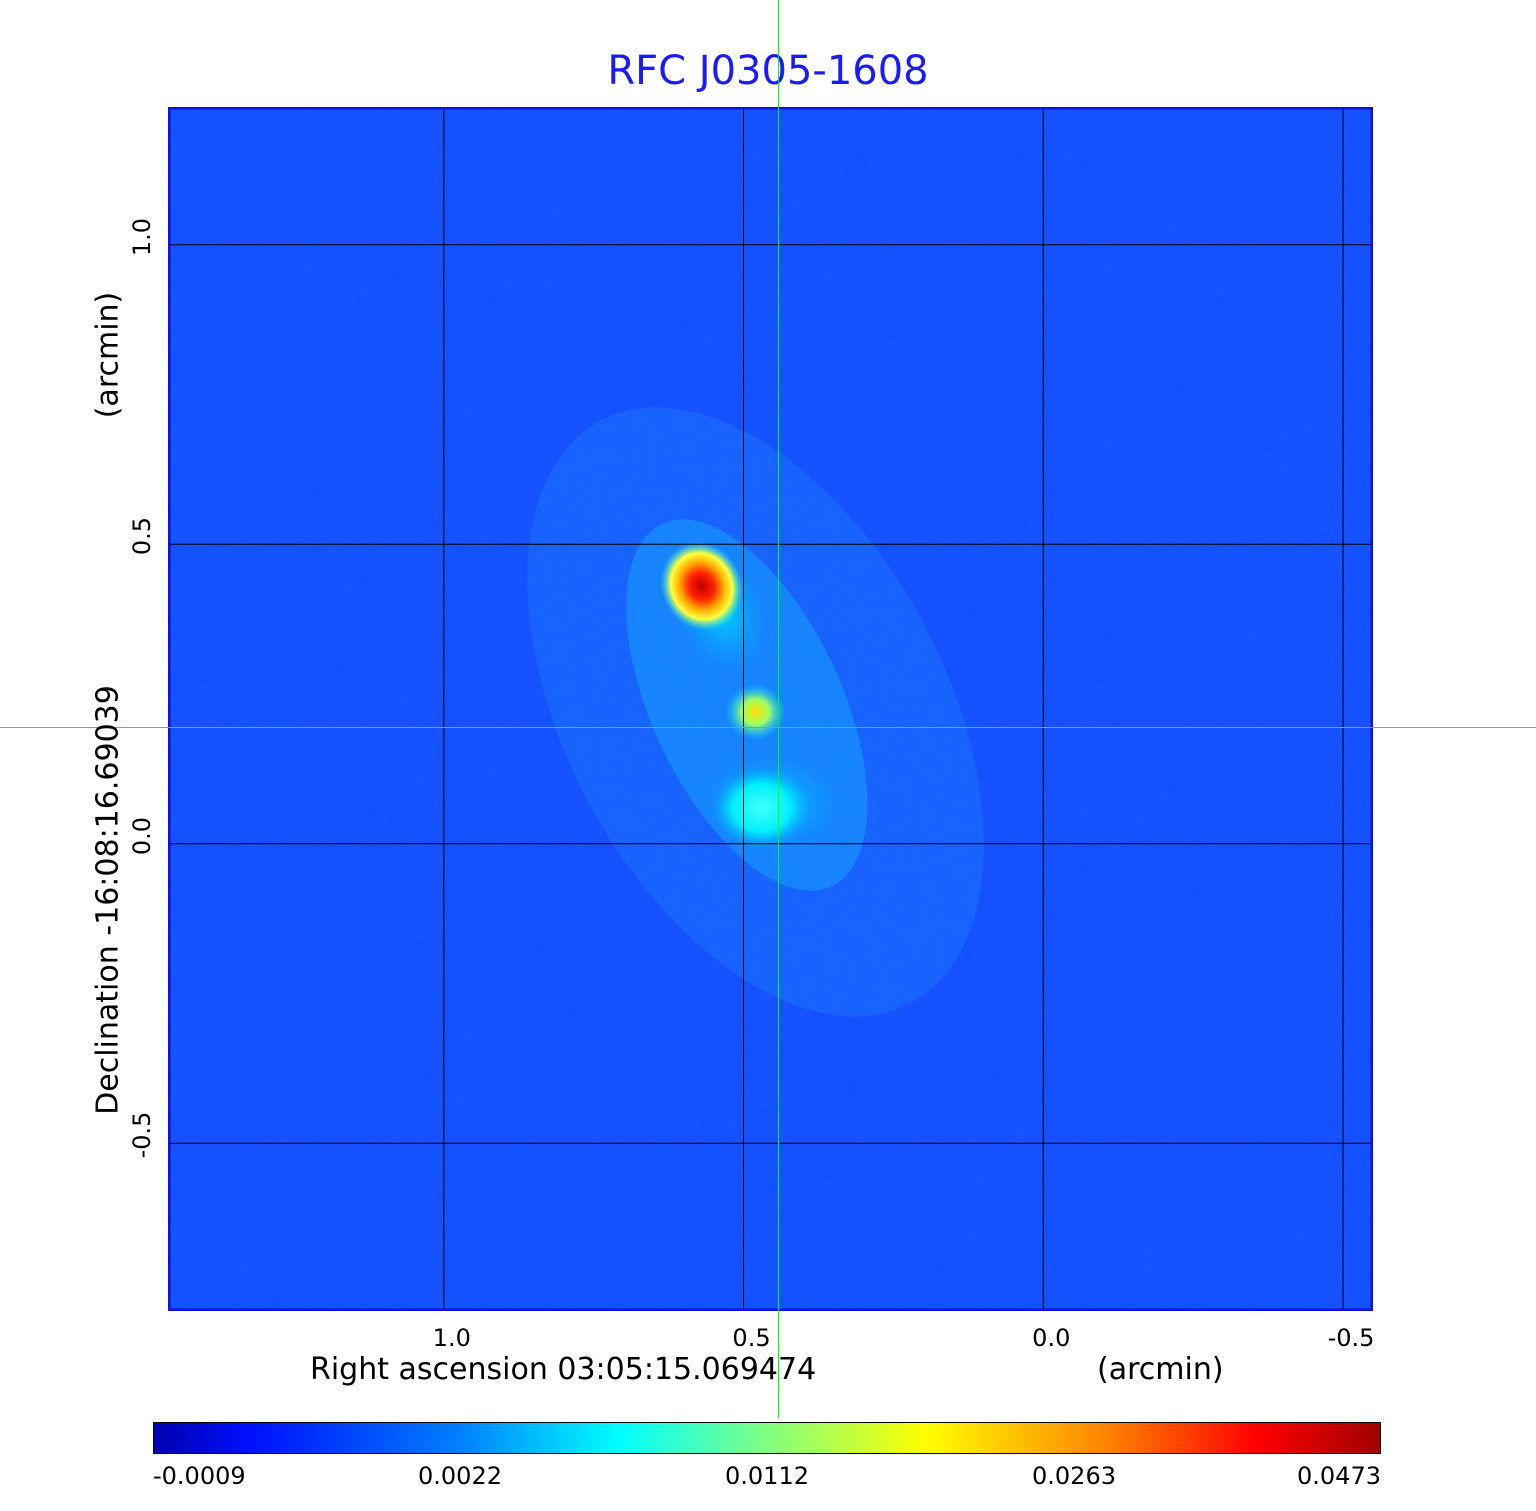  What do you see at coordinates (1051, 1338) in the screenshot?
I see `x-tick-label: 0.0` at bounding box center [1051, 1338].